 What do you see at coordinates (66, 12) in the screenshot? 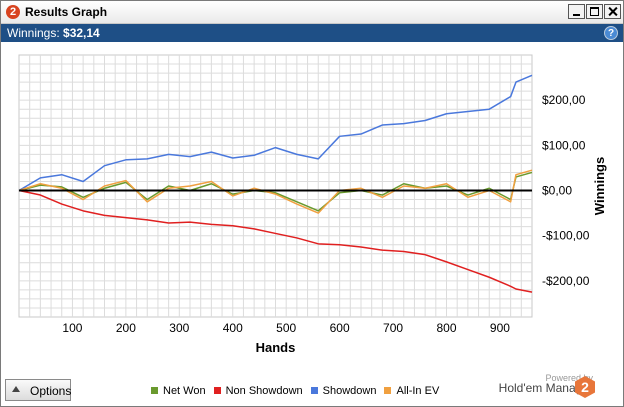
I see `window-title: Results Graph` at bounding box center [66, 12].